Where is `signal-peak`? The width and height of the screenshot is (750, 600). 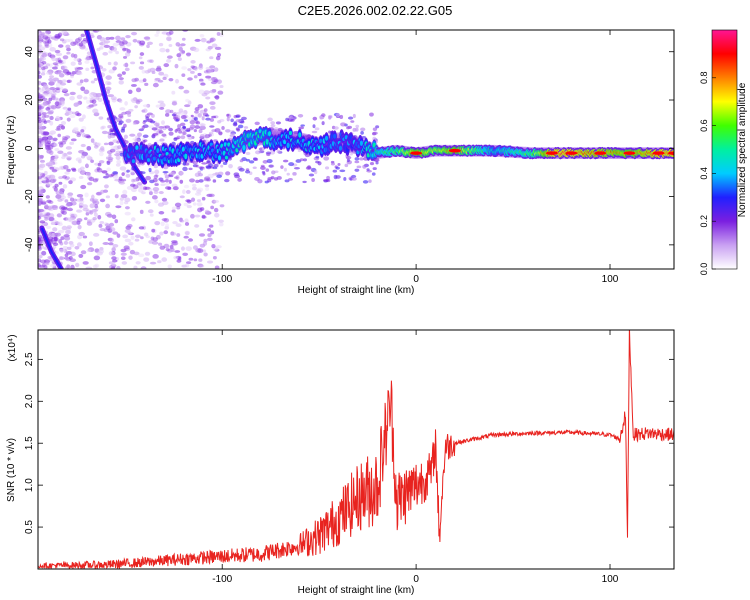 signal-peak is located at coordinates (416, 153).